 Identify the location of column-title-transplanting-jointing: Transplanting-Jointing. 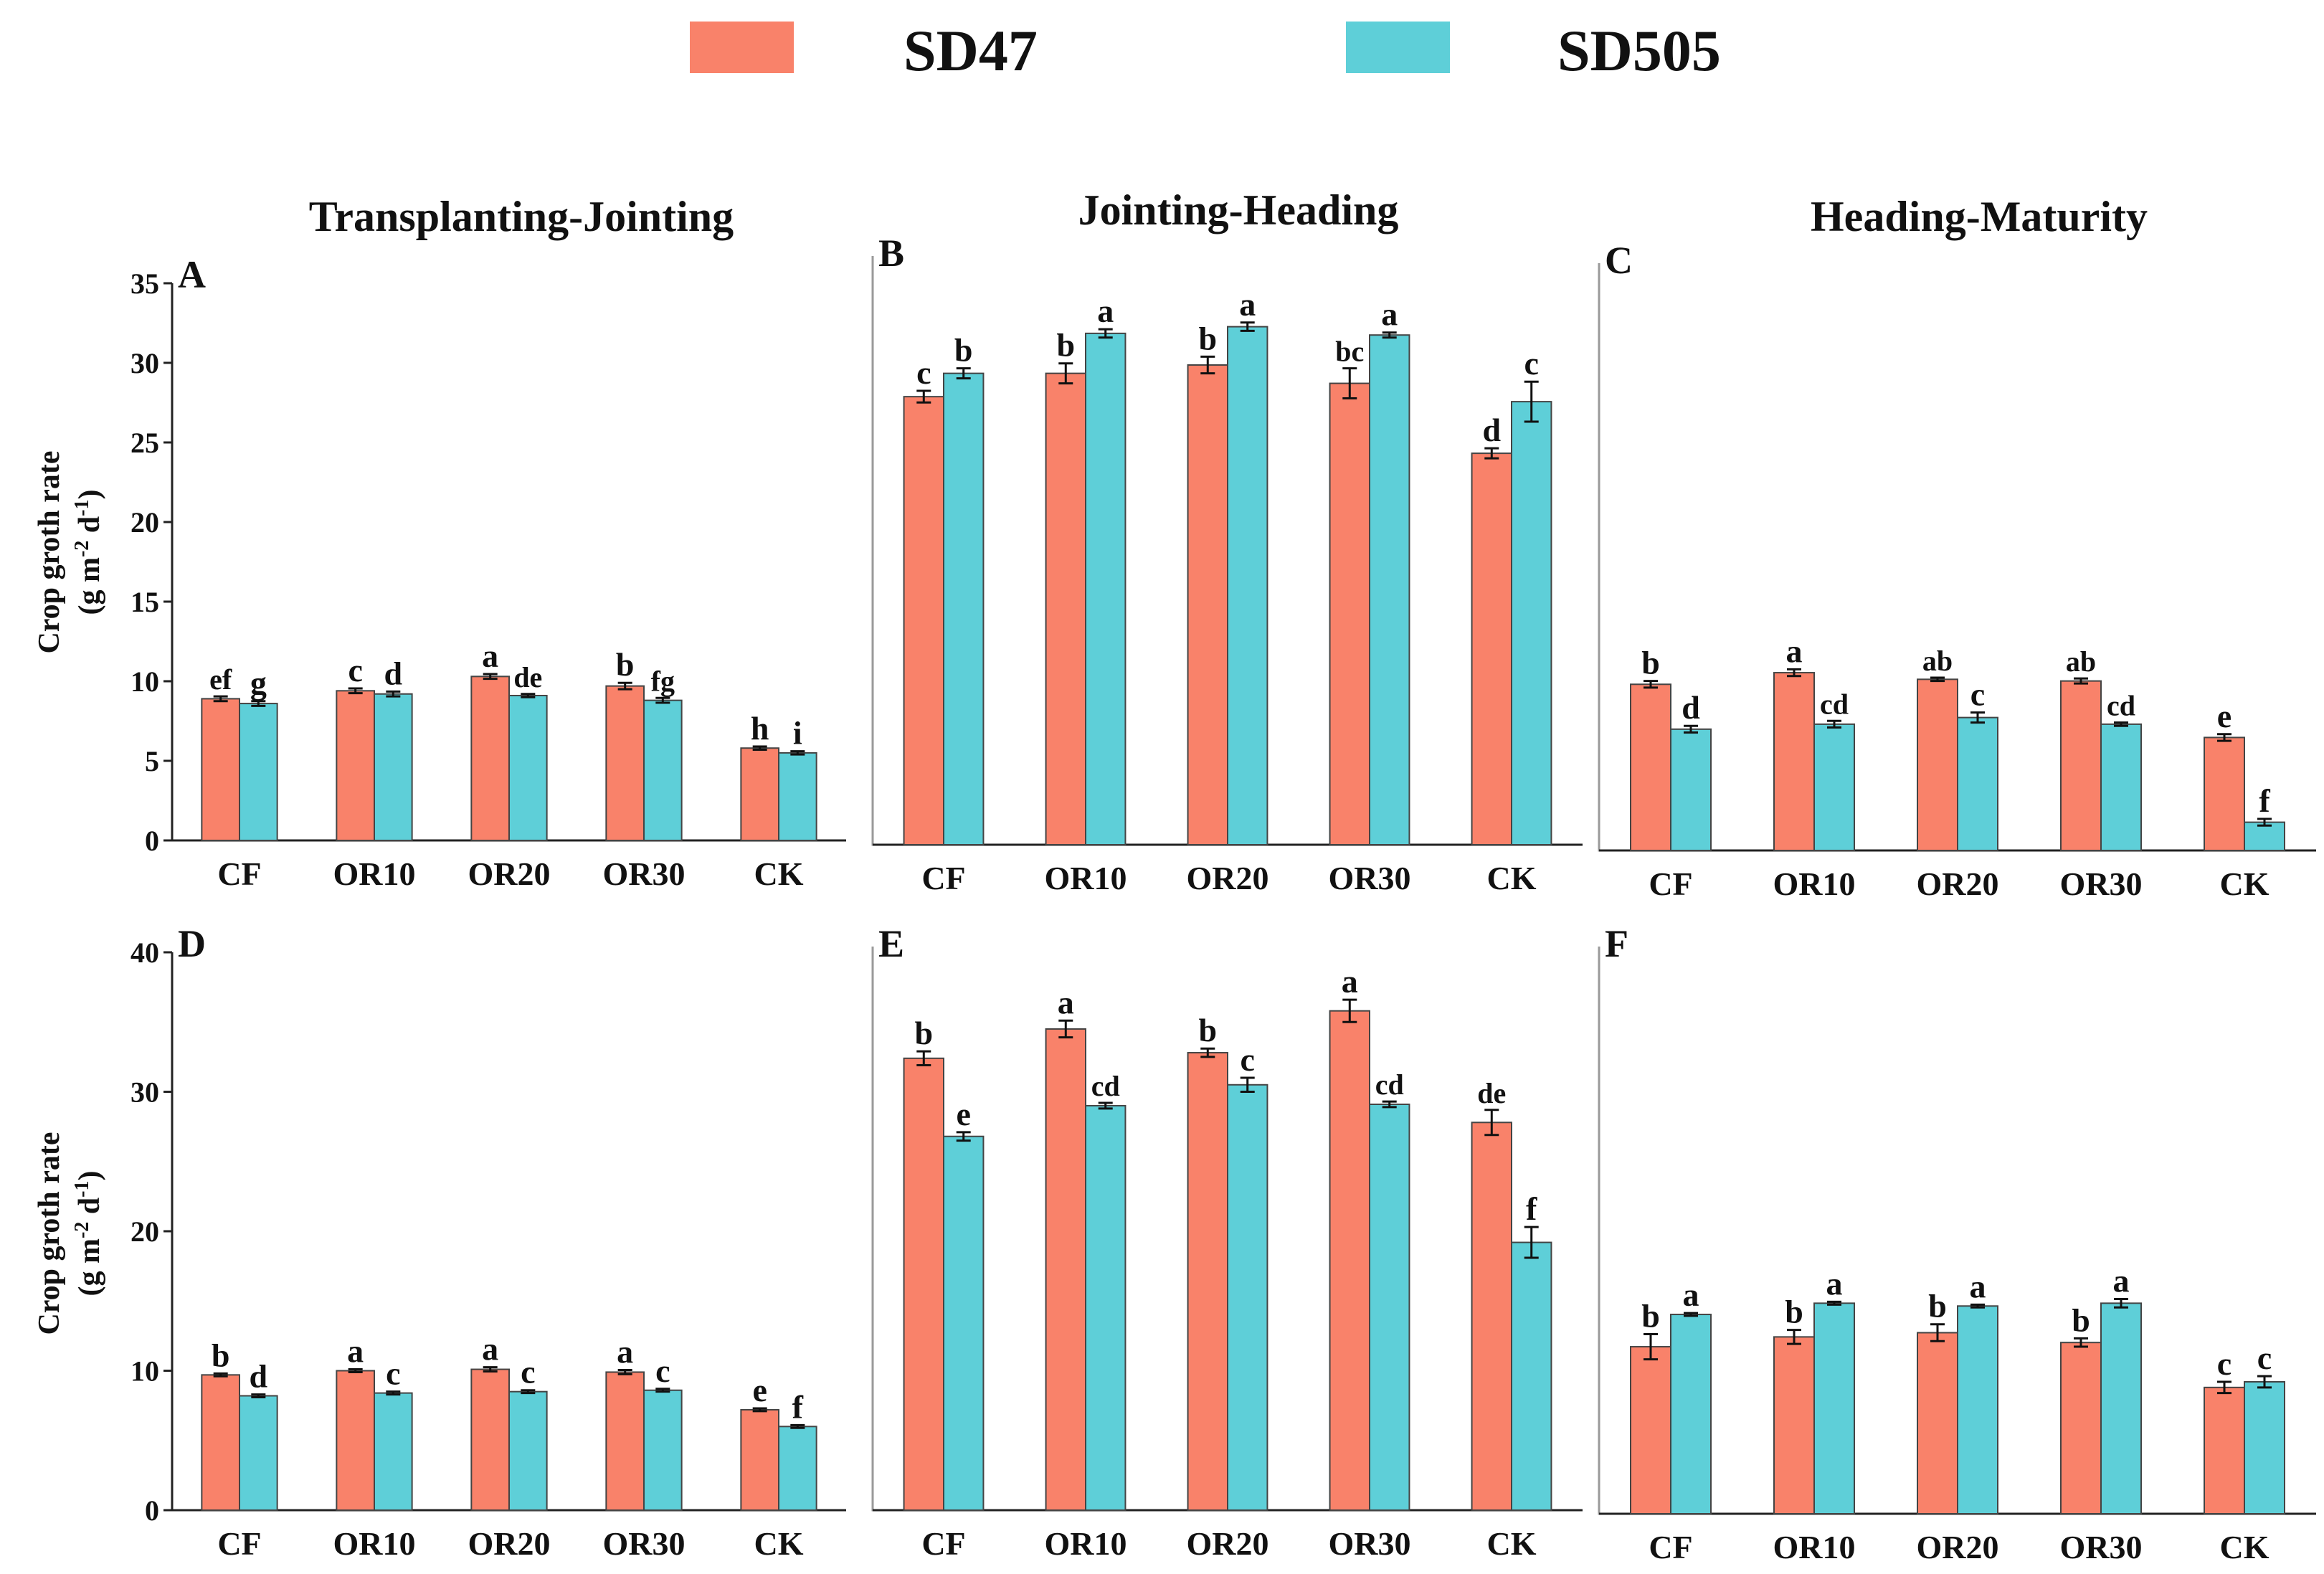
(521, 216).